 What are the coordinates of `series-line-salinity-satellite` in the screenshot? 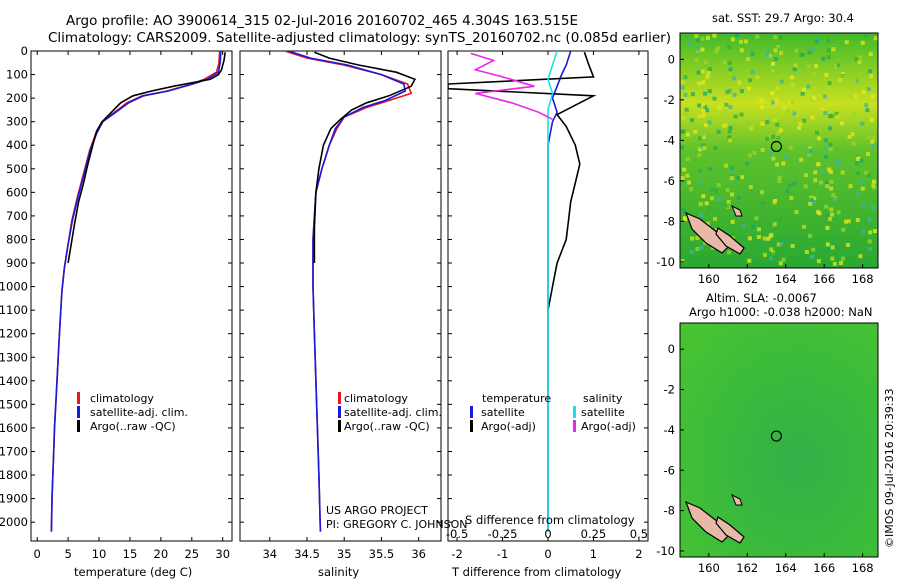 It's located at (552, 291).